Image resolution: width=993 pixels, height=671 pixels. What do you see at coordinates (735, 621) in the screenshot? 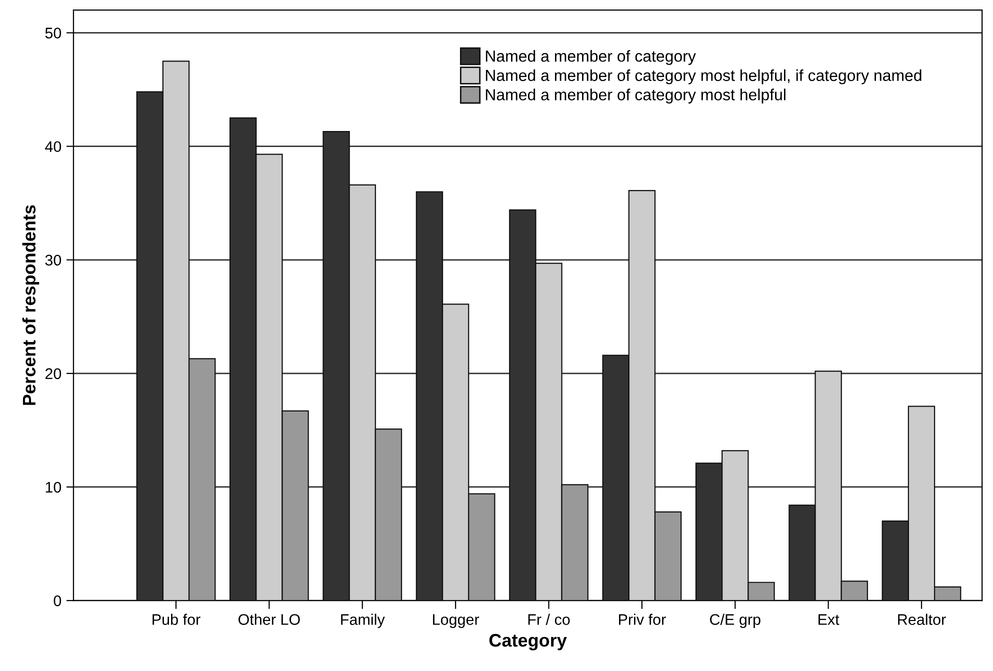
I see `x-tick-label: C/E grp` at bounding box center [735, 621].